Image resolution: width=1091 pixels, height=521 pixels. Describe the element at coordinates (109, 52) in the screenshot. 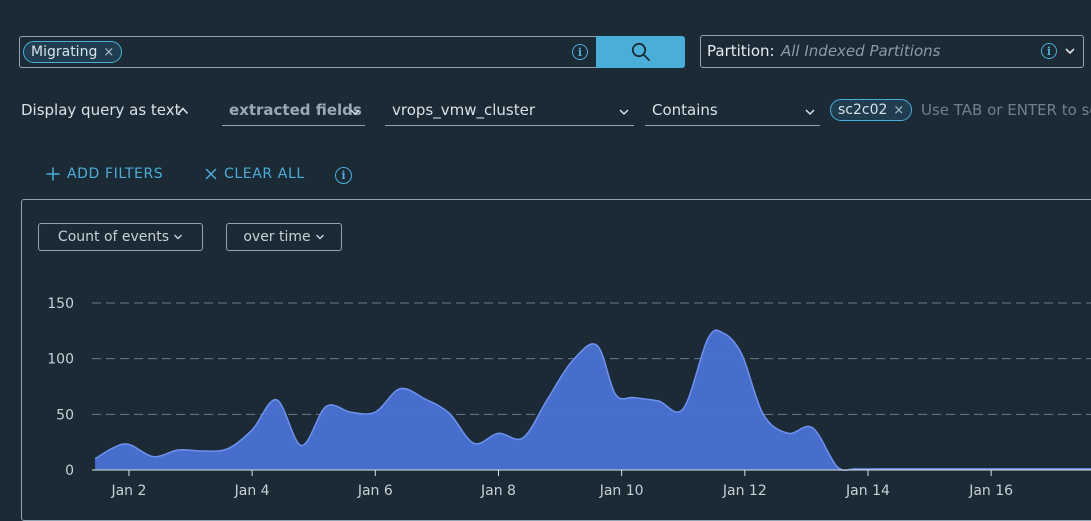

I see `remove-search-term-icon: ×` at that location.